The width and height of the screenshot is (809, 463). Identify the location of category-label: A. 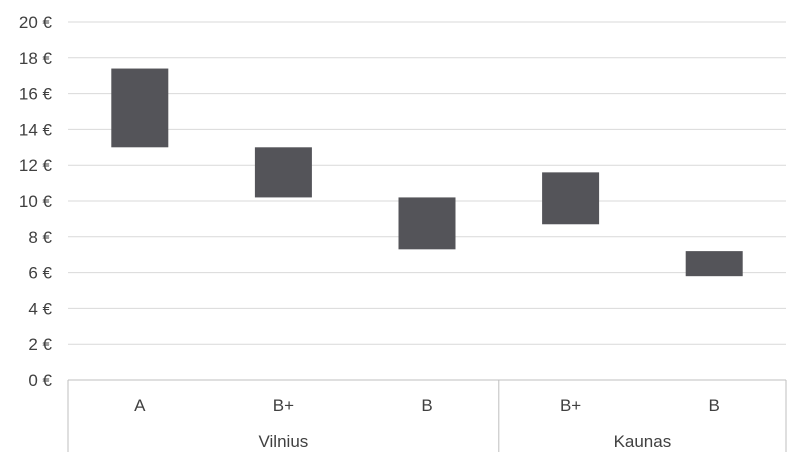
(140, 405).